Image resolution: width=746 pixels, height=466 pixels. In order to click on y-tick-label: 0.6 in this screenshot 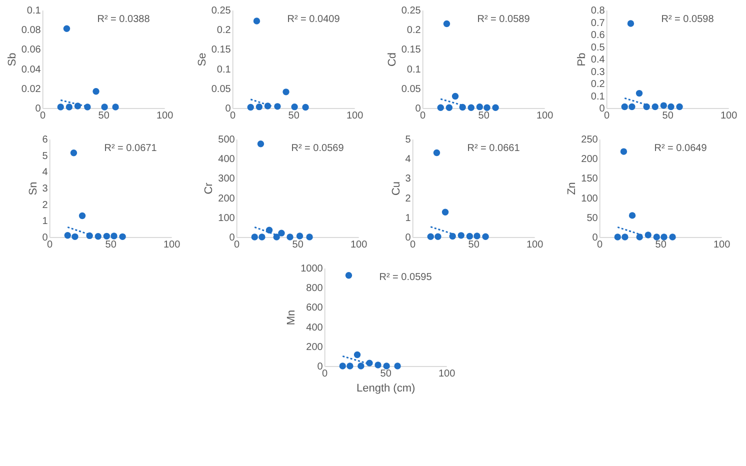, I will do `click(598, 35)`.